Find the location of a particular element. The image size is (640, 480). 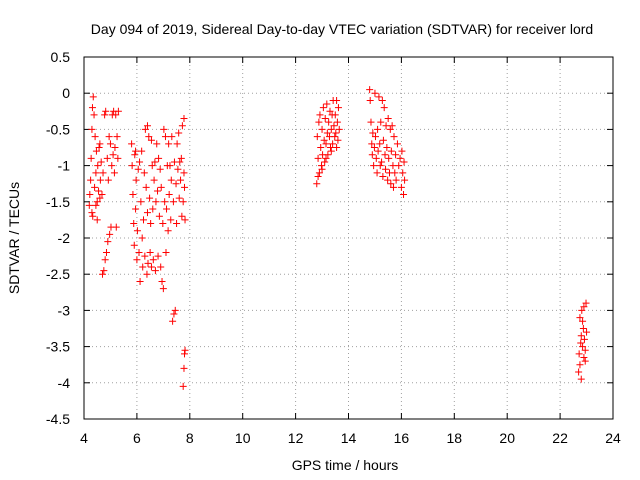

x-tick-label: 18 is located at coordinates (455, 438).